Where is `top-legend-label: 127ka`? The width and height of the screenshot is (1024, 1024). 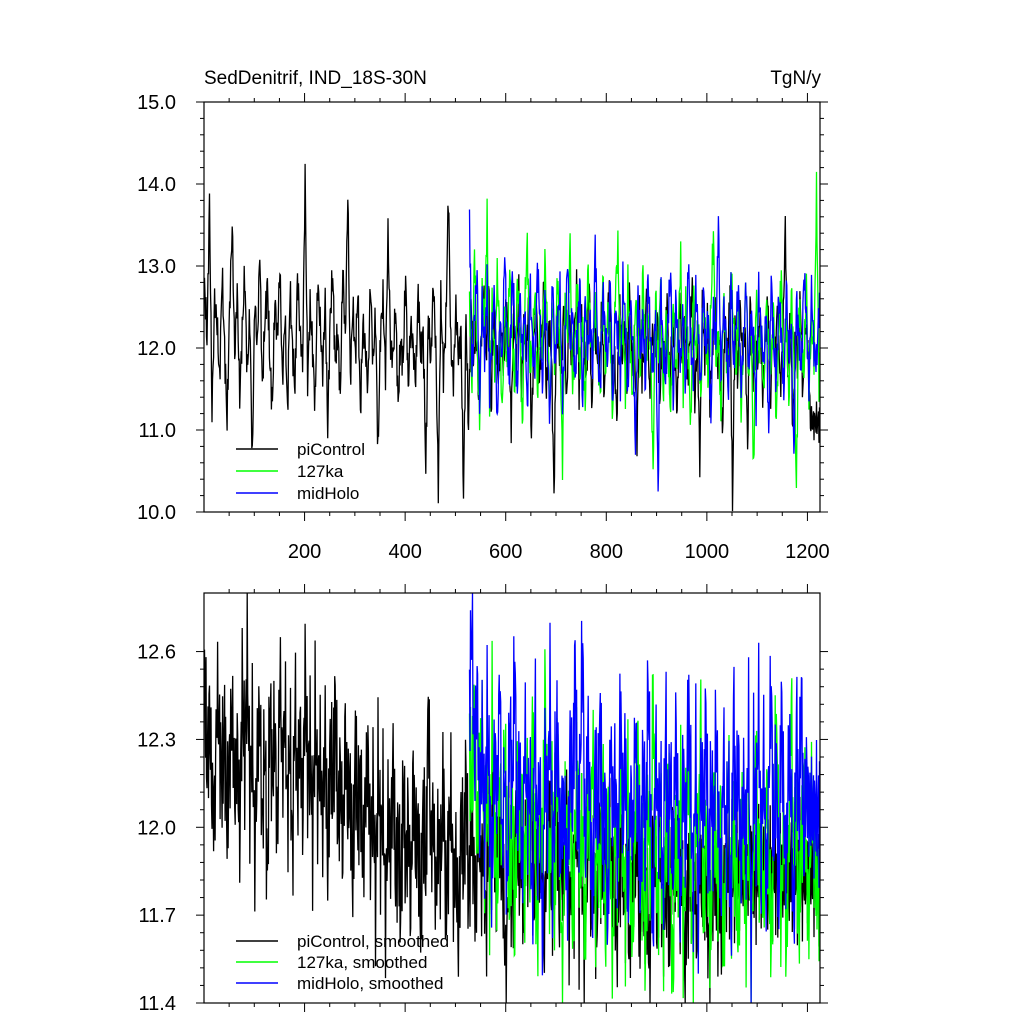
top-legend-label: 127ka is located at coordinates (320, 471).